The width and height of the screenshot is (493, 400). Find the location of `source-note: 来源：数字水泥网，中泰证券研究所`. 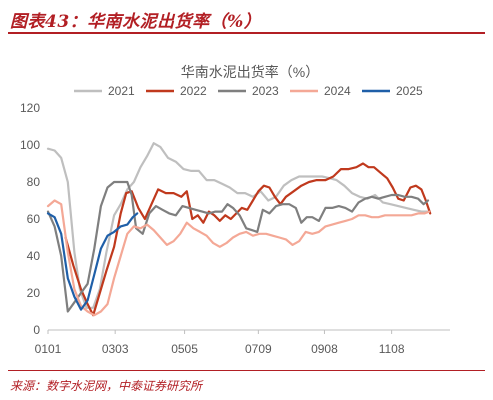

source-note: 来源：数字水泥网，中泰证券研究所 is located at coordinates (106, 386).